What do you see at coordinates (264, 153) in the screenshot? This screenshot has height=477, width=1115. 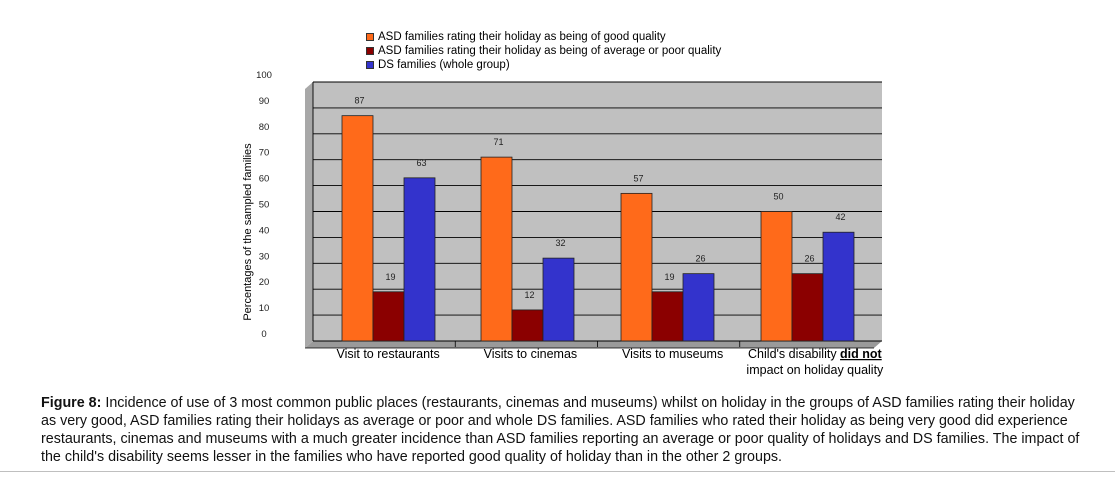 I see `y-tick-label: 70` at bounding box center [264, 153].